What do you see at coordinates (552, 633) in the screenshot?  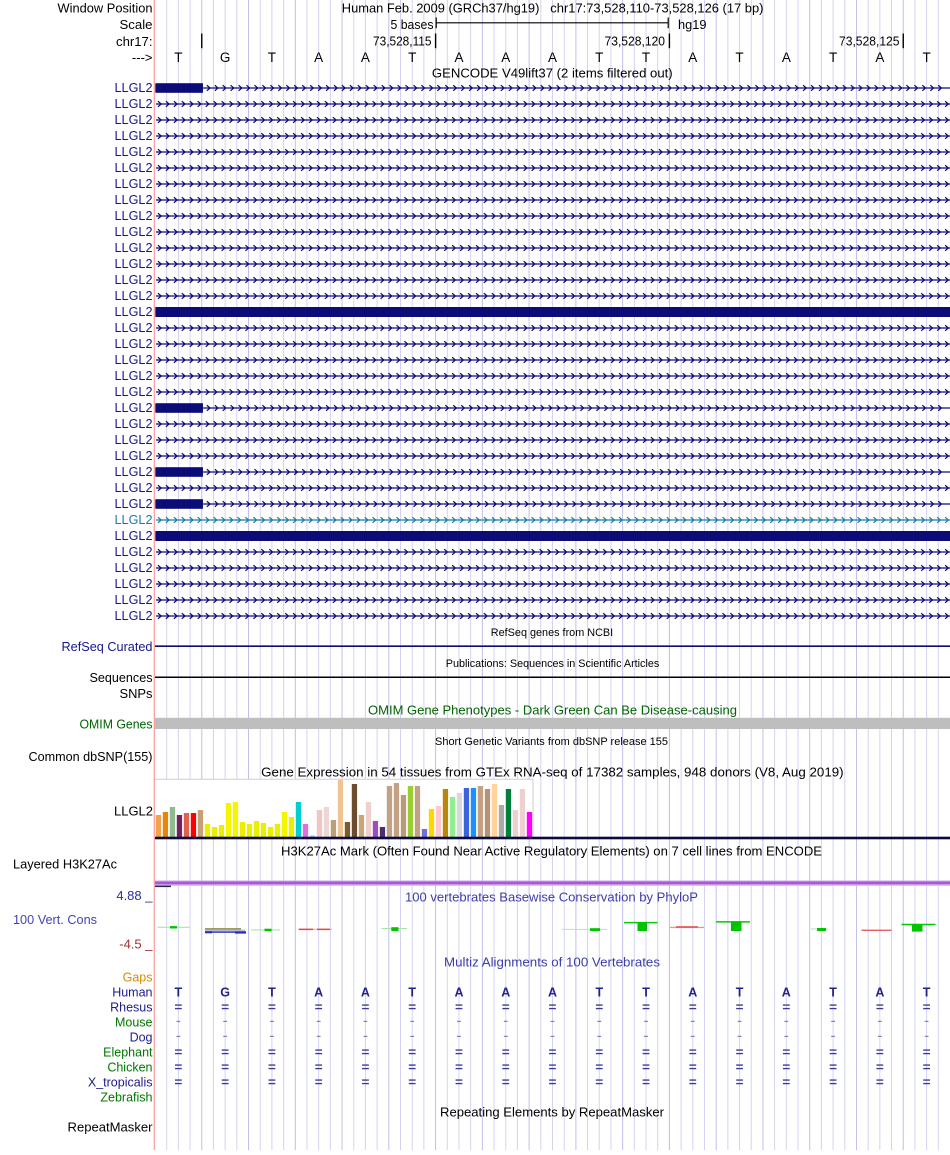 I see `svg-text: RefSeq genes from NCBI` at bounding box center [552, 633].